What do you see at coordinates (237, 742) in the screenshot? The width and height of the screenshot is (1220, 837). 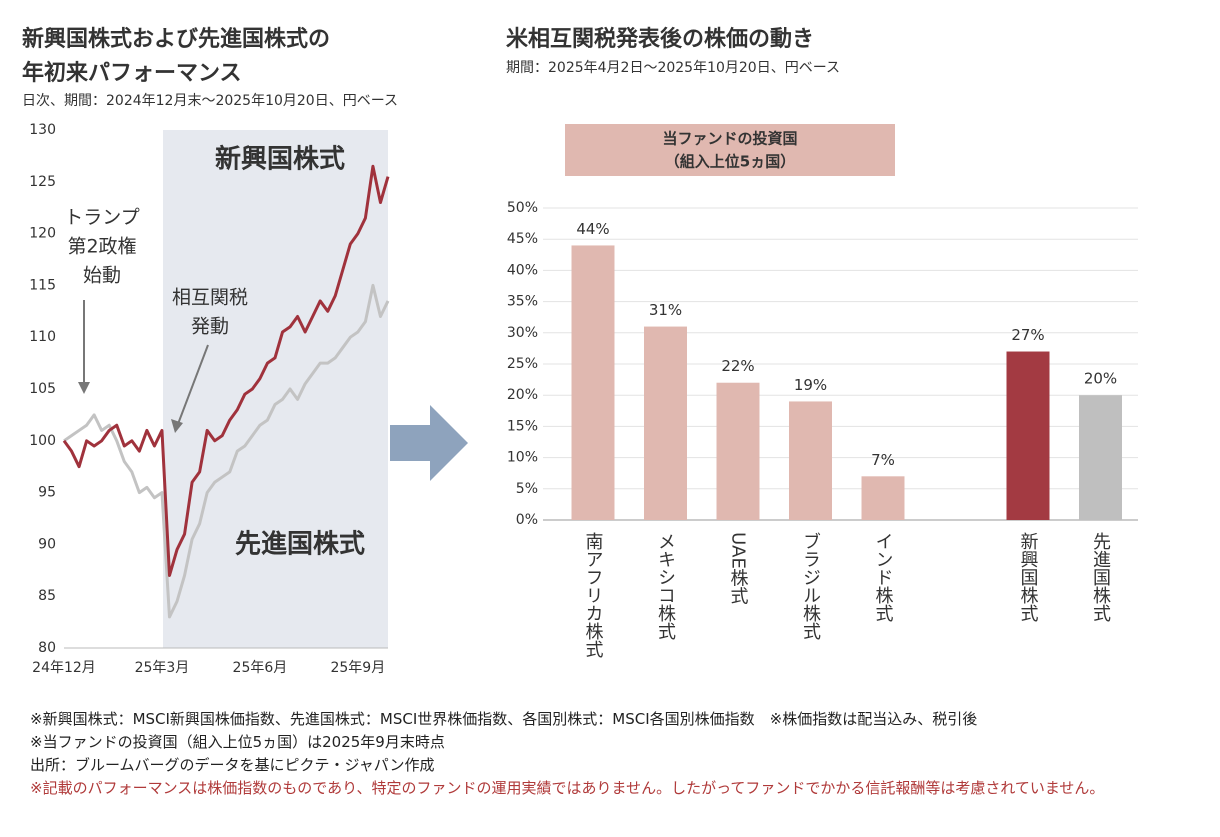 I see `note: ※当ファンドの投資国（組入上位5ヵ国）は2025年9月末時点` at bounding box center [237, 742].